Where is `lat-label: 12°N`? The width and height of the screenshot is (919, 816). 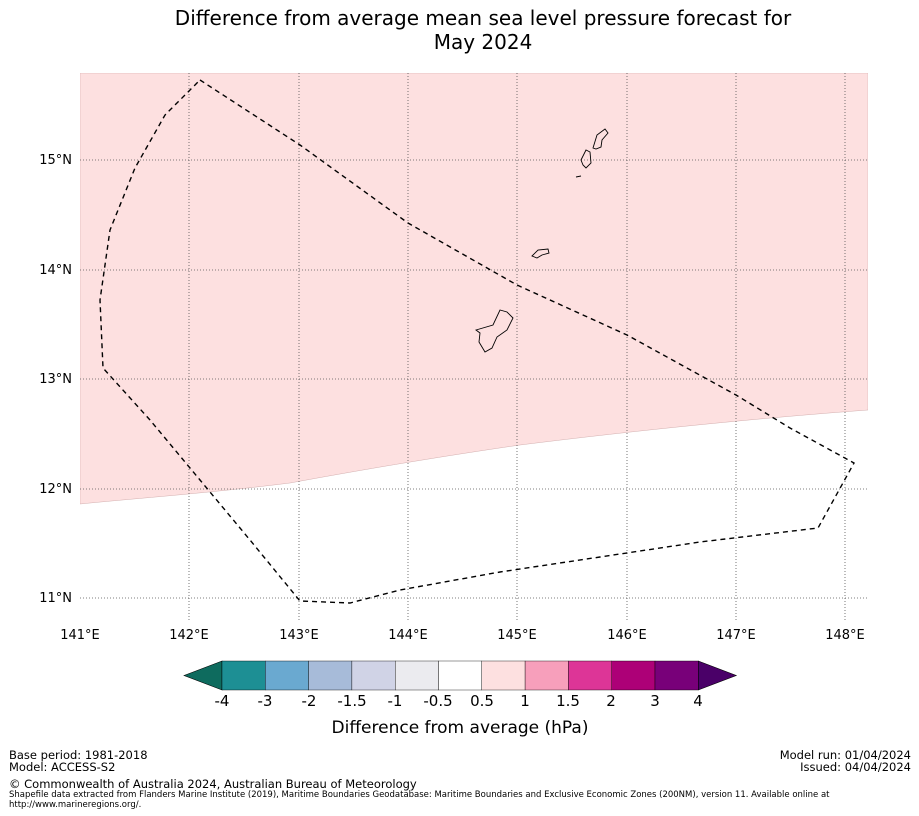 lat-label: 12°N is located at coordinates (55, 489).